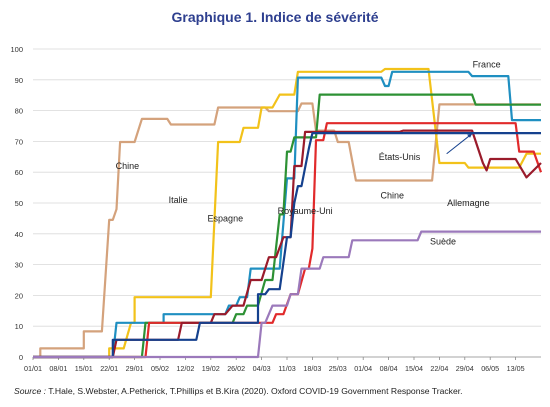  Describe the element at coordinates (19, 203) in the screenshot. I see `y-tick-label: 50` at that location.